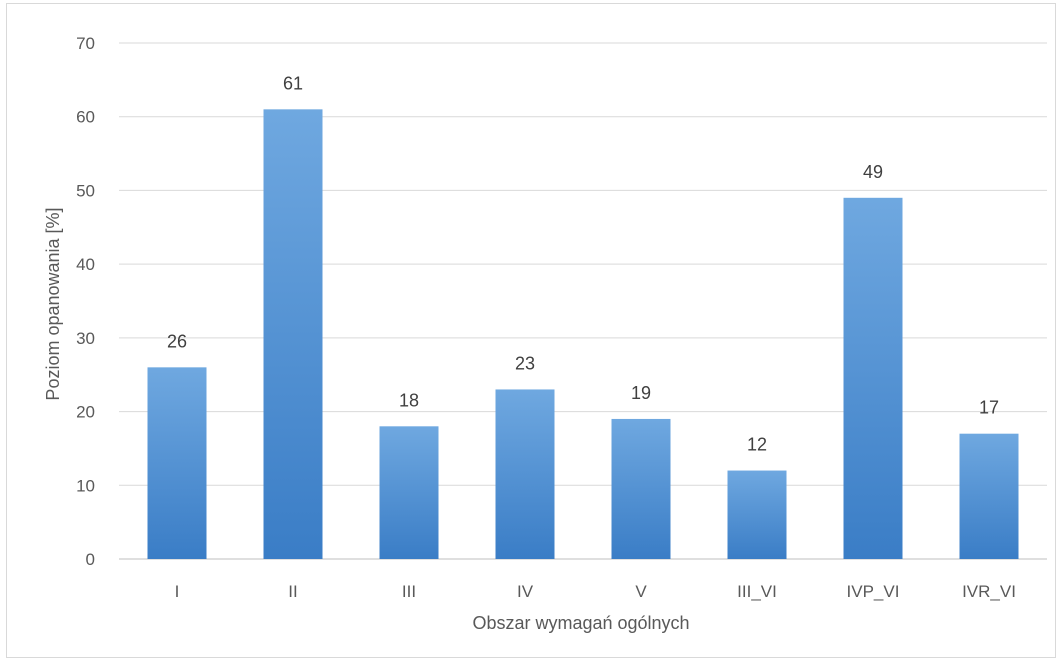 The height and width of the screenshot is (669, 1062). Describe the element at coordinates (873, 378) in the screenshot. I see `bar-ivp-vi` at that location.